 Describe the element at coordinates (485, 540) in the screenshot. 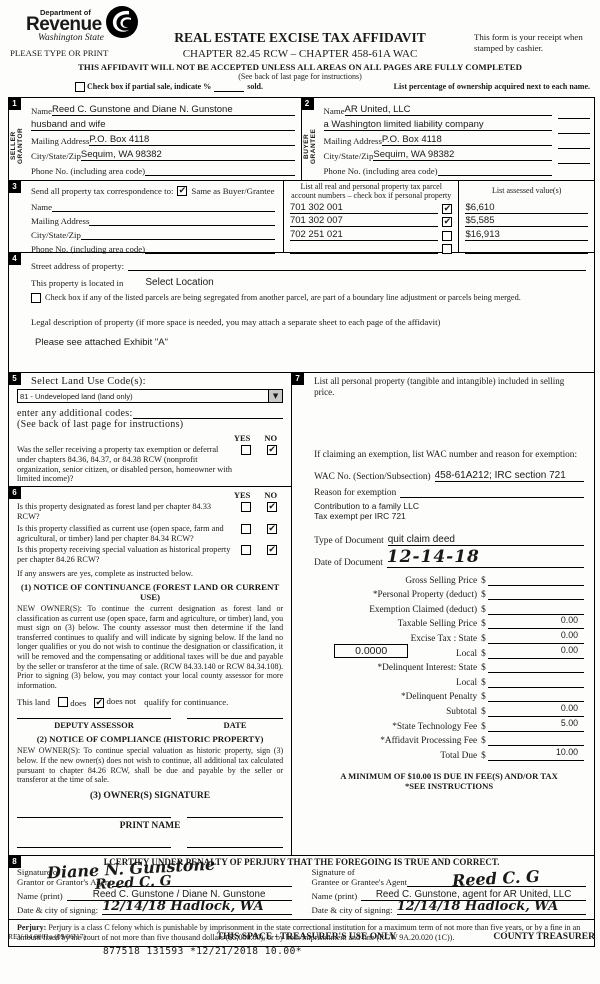

I see `type-of-document-field: quit claim deed` at that location.